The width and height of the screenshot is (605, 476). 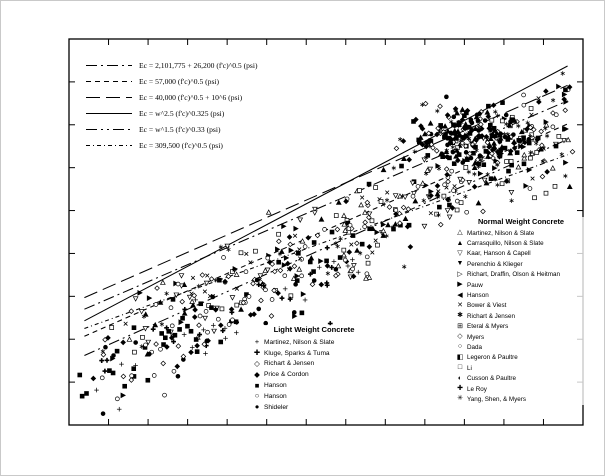 What do you see at coordinates (460, 264) in the screenshot?
I see `triangle-down-filled-icon: ▼` at bounding box center [460, 264].